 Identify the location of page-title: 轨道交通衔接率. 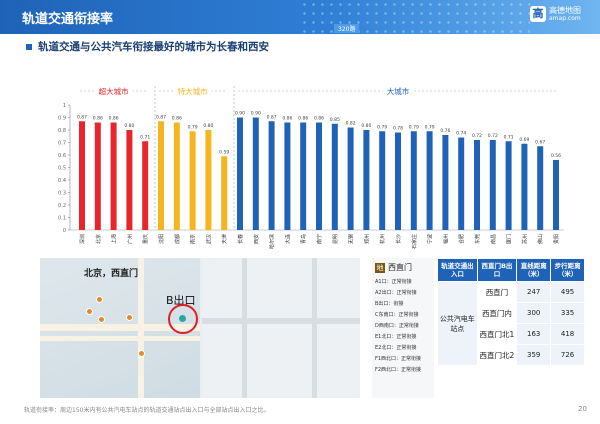
(68, 19).